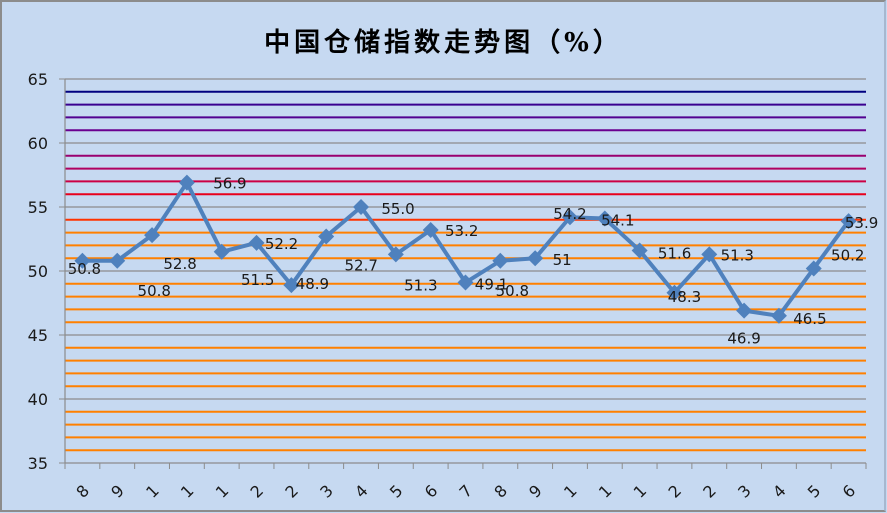 The image size is (887, 513). Describe the element at coordinates (743, 339) in the screenshot. I see `data-label: 46.9` at that location.